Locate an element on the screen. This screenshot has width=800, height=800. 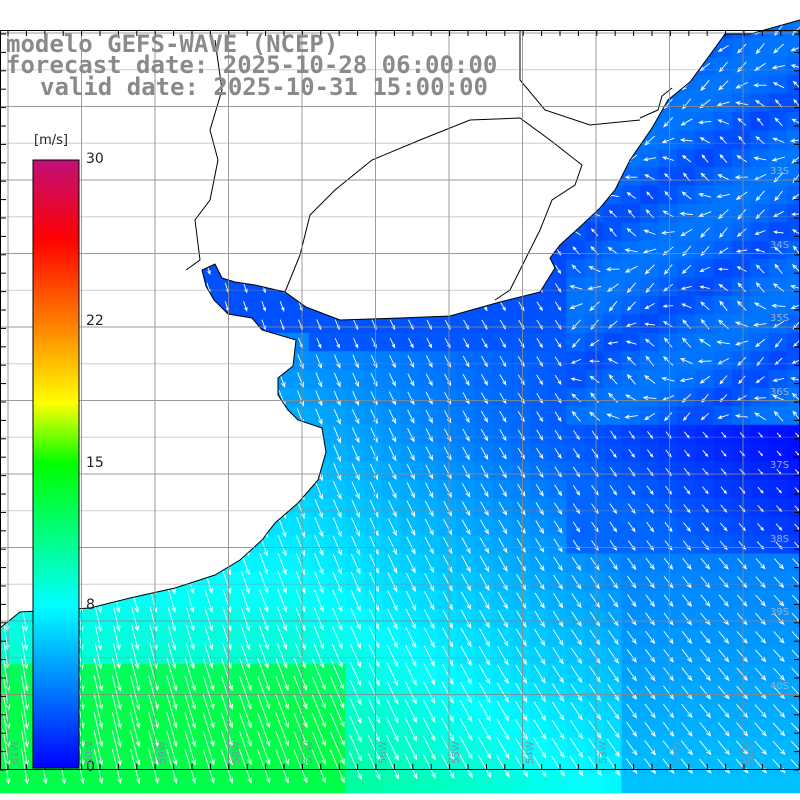
latitude-label: 35S is located at coordinates (780, 318).